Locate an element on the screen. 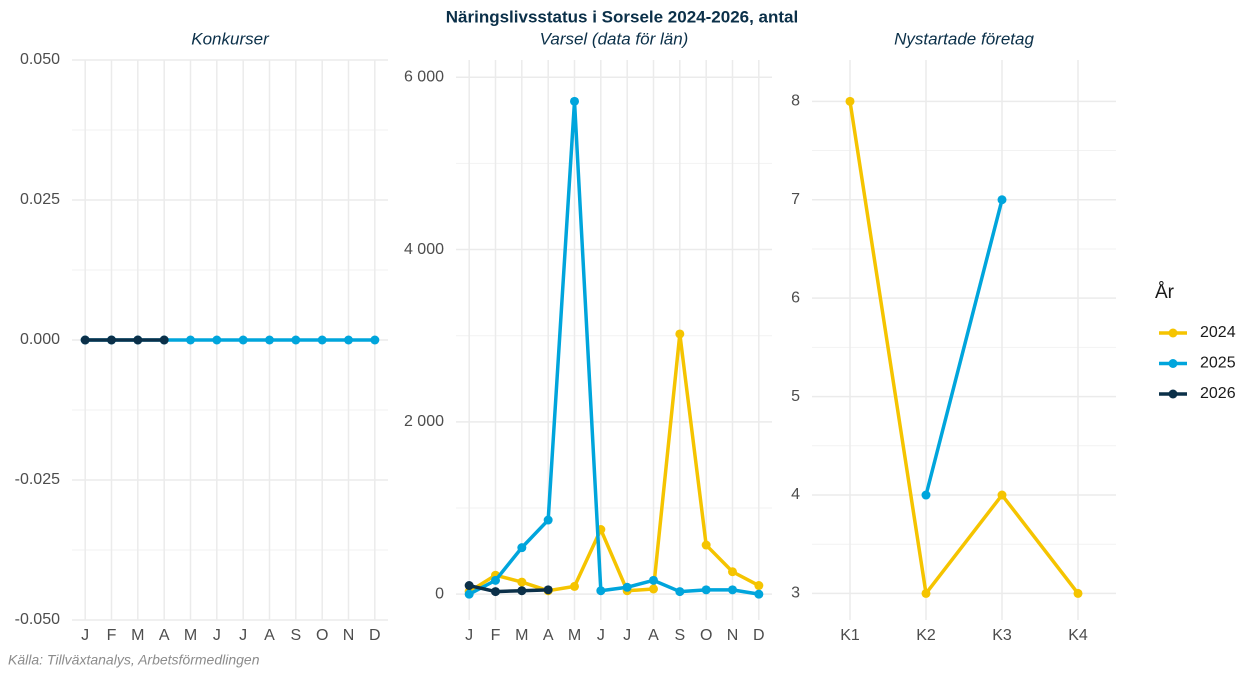 This screenshot has height=676, width=1244. y-tick-label: -0.025 is located at coordinates (37, 479).